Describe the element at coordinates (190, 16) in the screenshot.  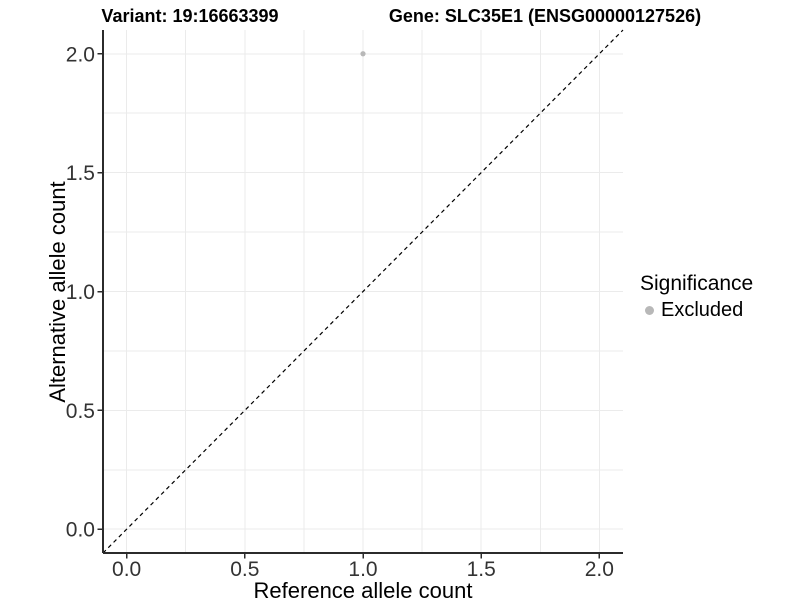
I see `plot-title-variant: Variant: 19:16663399` at that location.